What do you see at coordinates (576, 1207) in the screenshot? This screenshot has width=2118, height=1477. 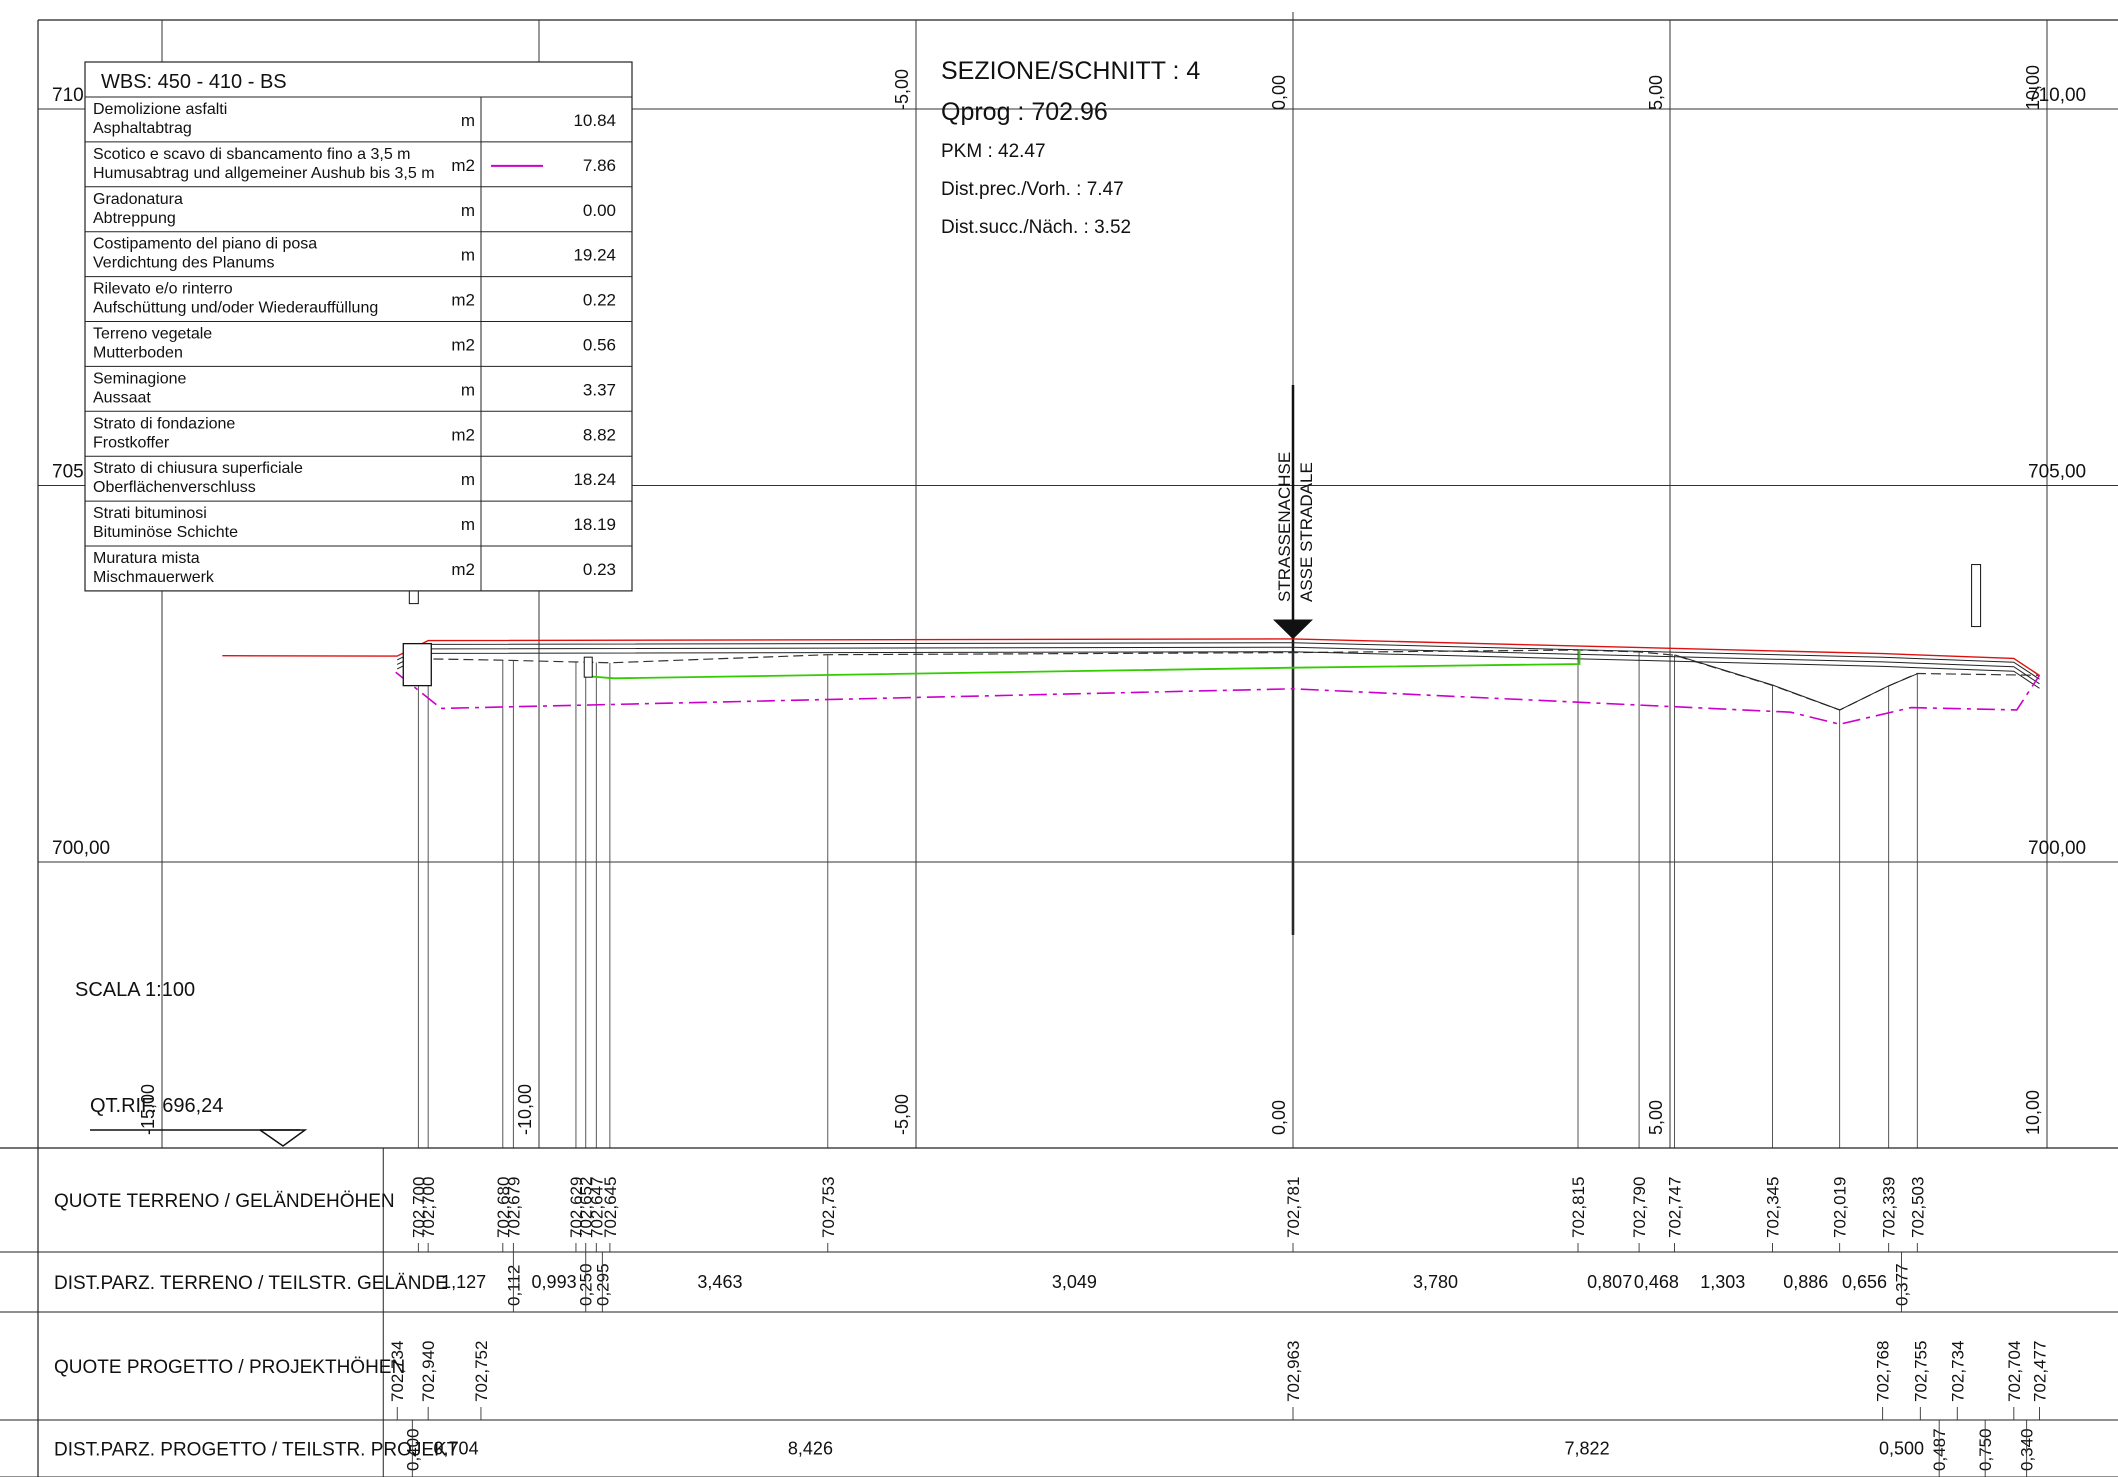 I see `elevation-value: 702,629` at bounding box center [576, 1207].